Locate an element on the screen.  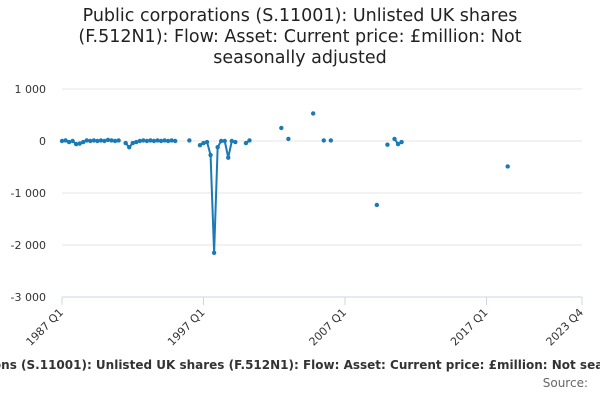
source-label: Source: is located at coordinates (565, 383).